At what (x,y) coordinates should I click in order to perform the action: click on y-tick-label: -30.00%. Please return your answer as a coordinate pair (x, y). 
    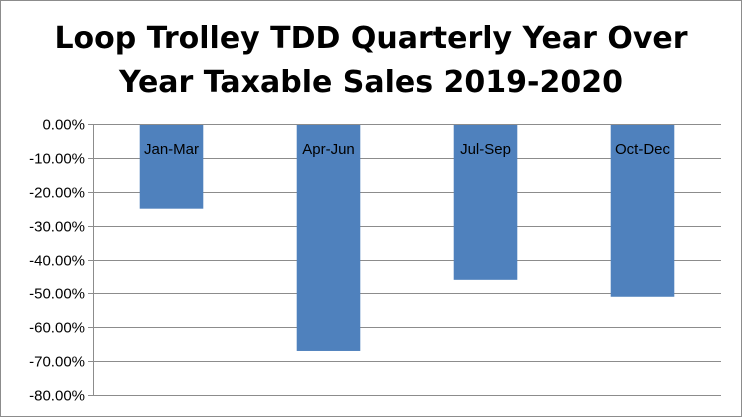
    Looking at the image, I should click on (57, 227).